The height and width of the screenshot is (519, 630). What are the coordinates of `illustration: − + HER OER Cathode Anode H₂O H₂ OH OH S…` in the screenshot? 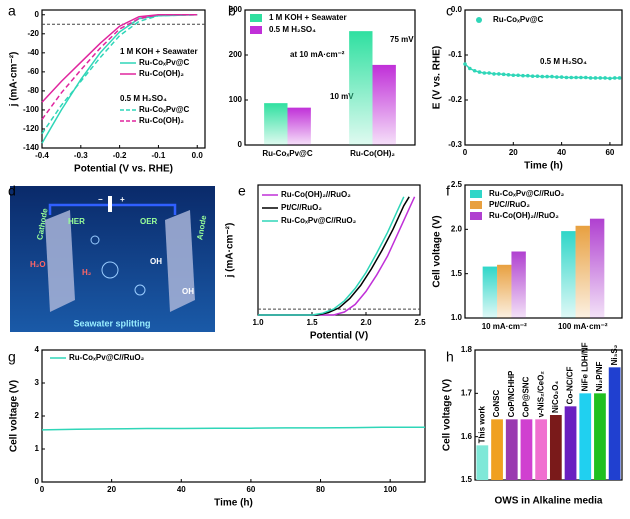 It's located at (112, 259).